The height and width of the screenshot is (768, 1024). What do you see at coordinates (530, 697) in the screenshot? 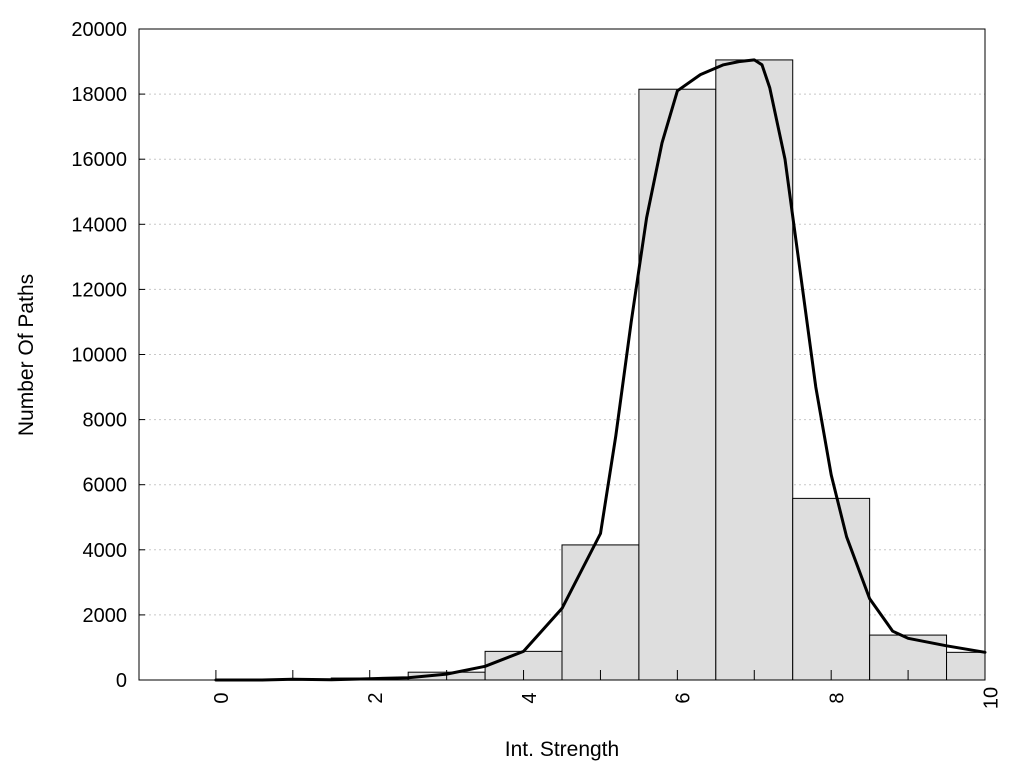
I see `x-tick-label: 4` at bounding box center [530, 697].